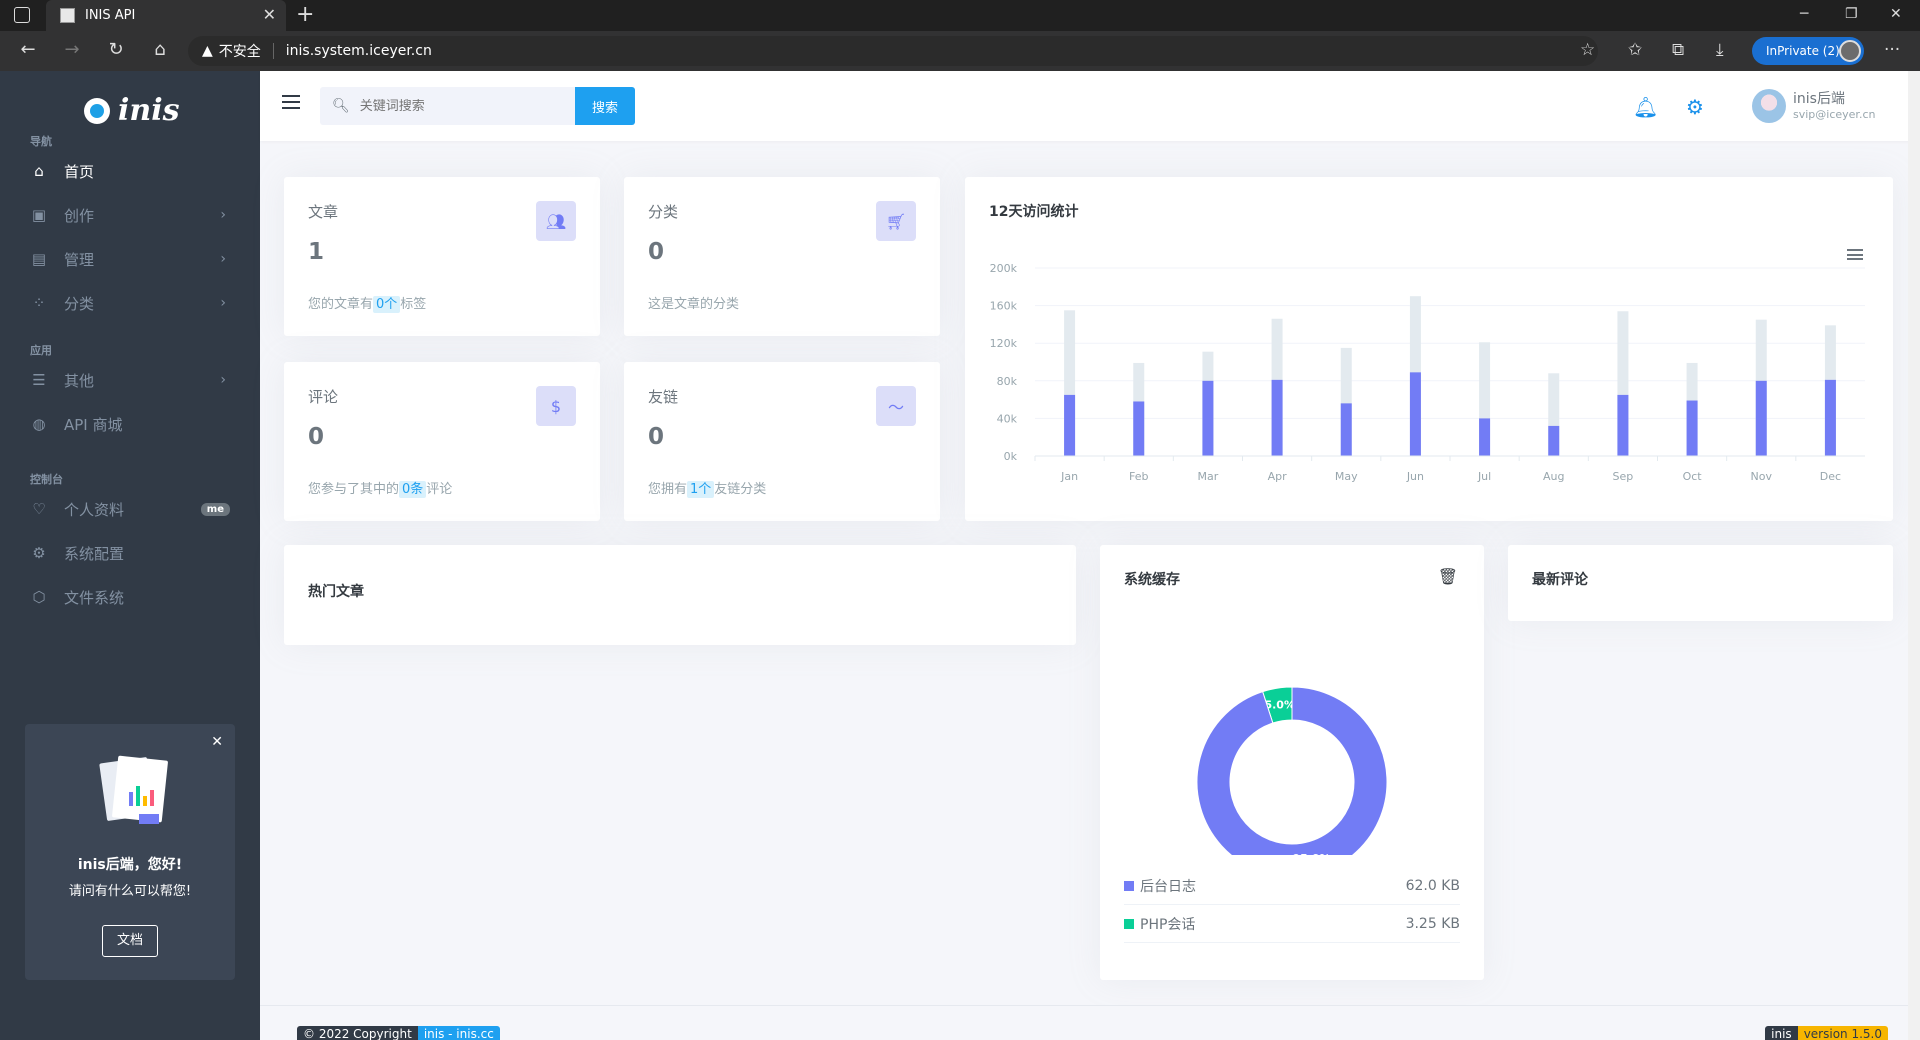  Describe the element at coordinates (116, 49) in the screenshot. I see `reload-icon: ↻` at that location.